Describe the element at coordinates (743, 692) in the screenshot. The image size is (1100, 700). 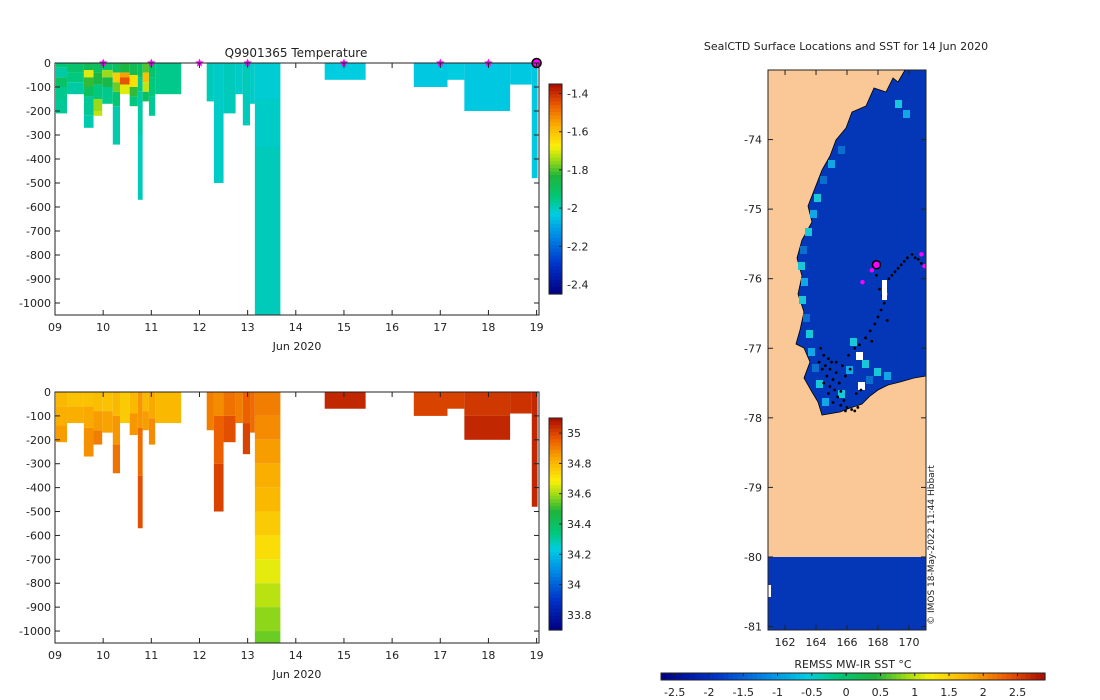
I see `sst-colorbar-tick-label: -1.5` at that location.